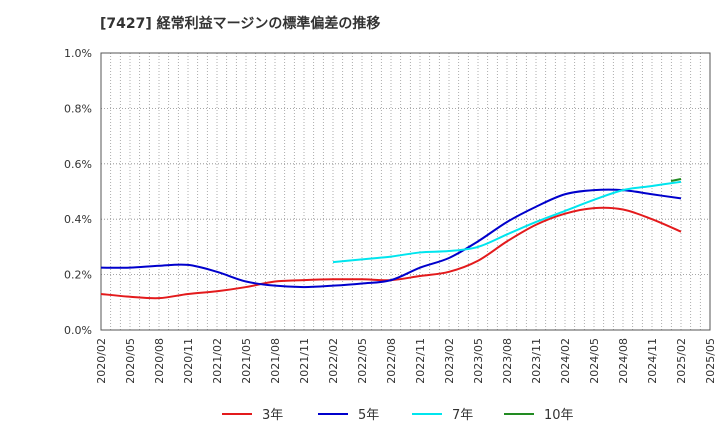  I want to click on legend-item: 10年, so click(539, 415).